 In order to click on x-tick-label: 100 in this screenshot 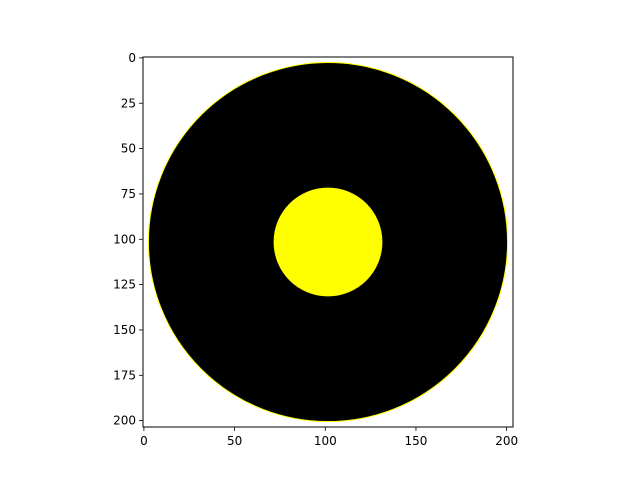, I will do `click(325, 441)`.